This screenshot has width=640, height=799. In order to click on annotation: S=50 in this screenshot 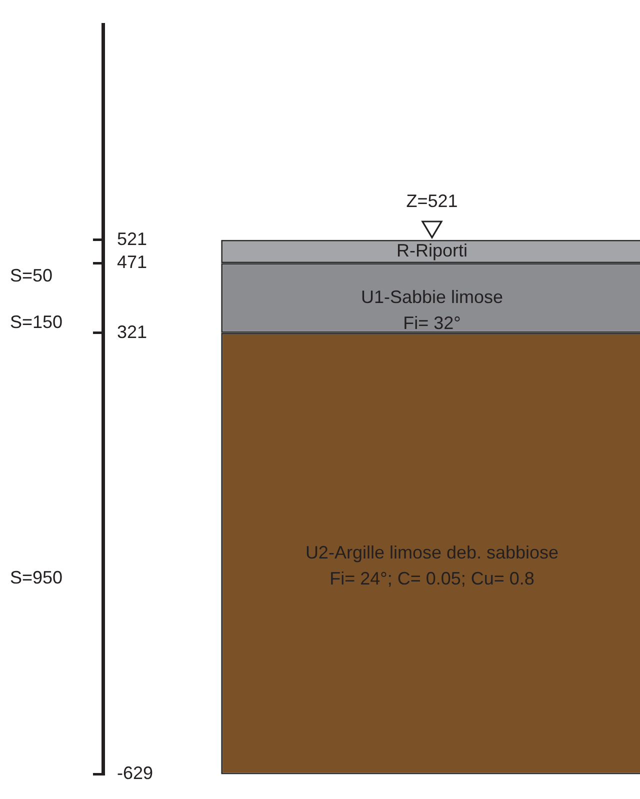, I will do `click(31, 275)`.